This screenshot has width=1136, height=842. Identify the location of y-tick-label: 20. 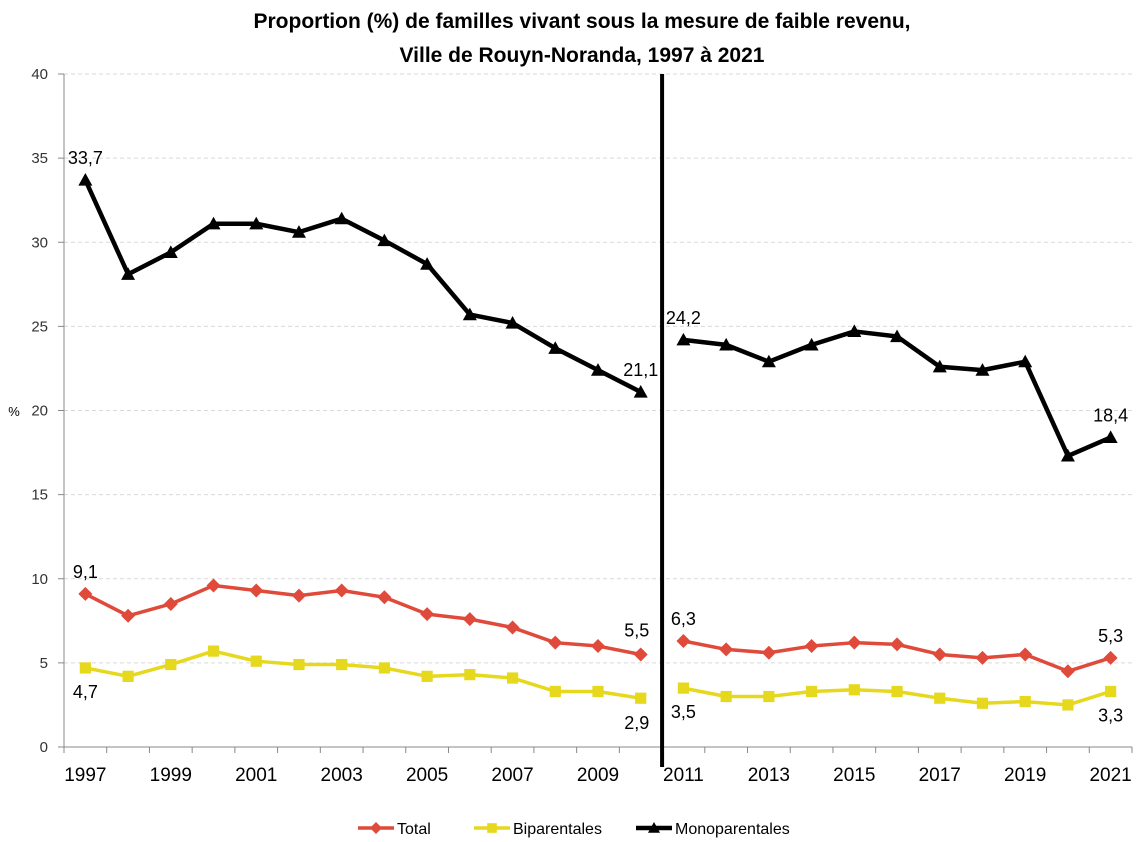
(39, 411).